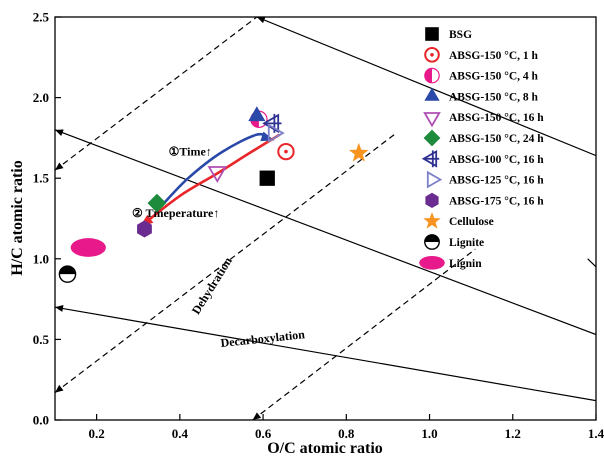 The height and width of the screenshot is (462, 604). I want to click on legend-label-10: Lignite, so click(466, 243).